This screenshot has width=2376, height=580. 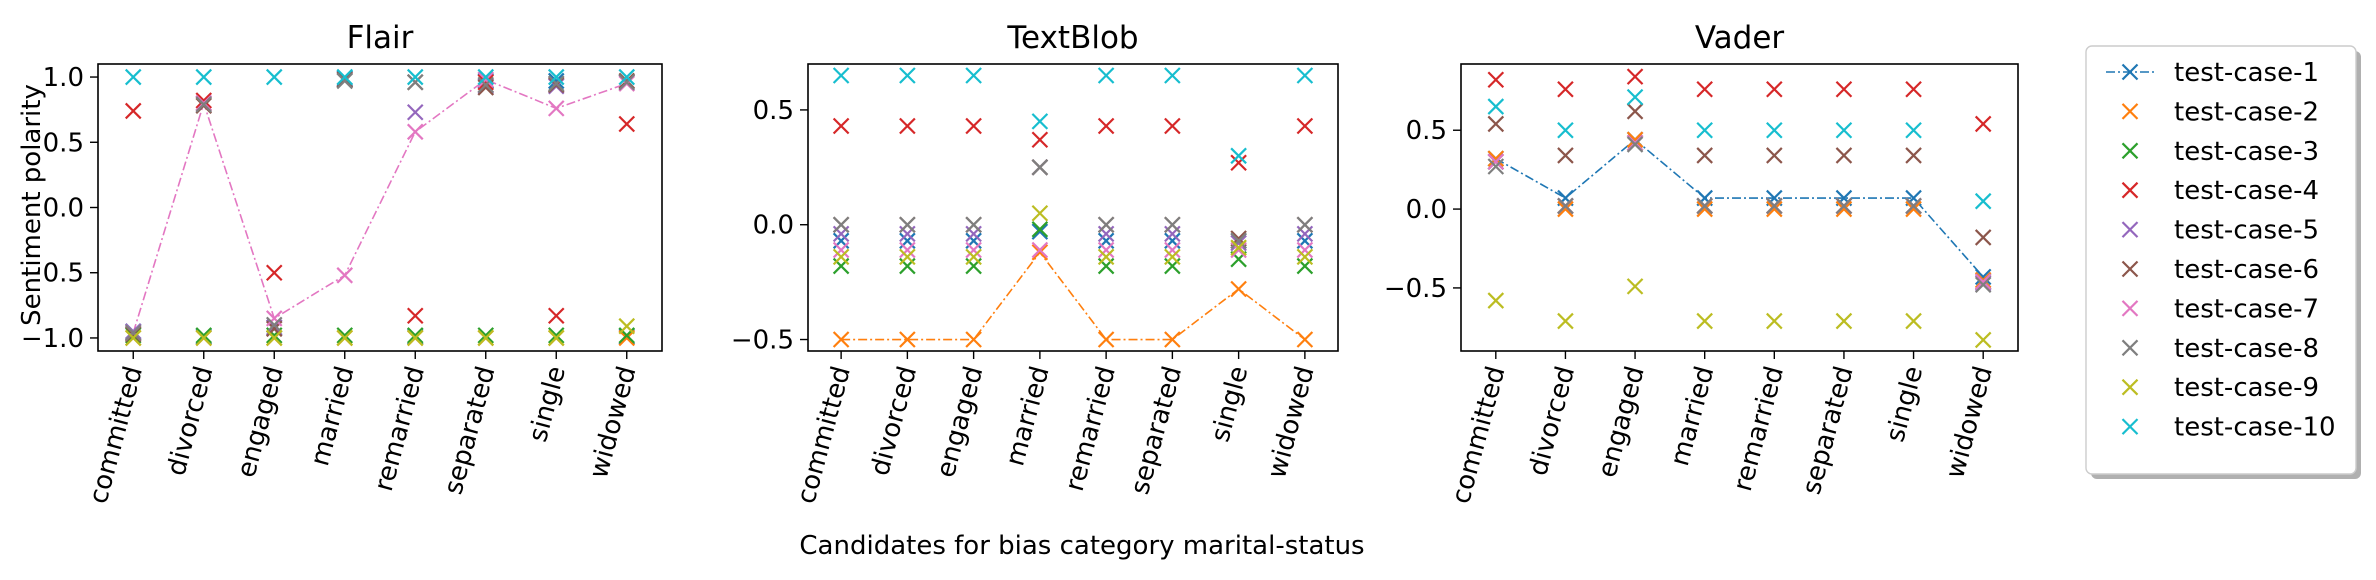 I want to click on panel-title: Flair, so click(x=380, y=38).